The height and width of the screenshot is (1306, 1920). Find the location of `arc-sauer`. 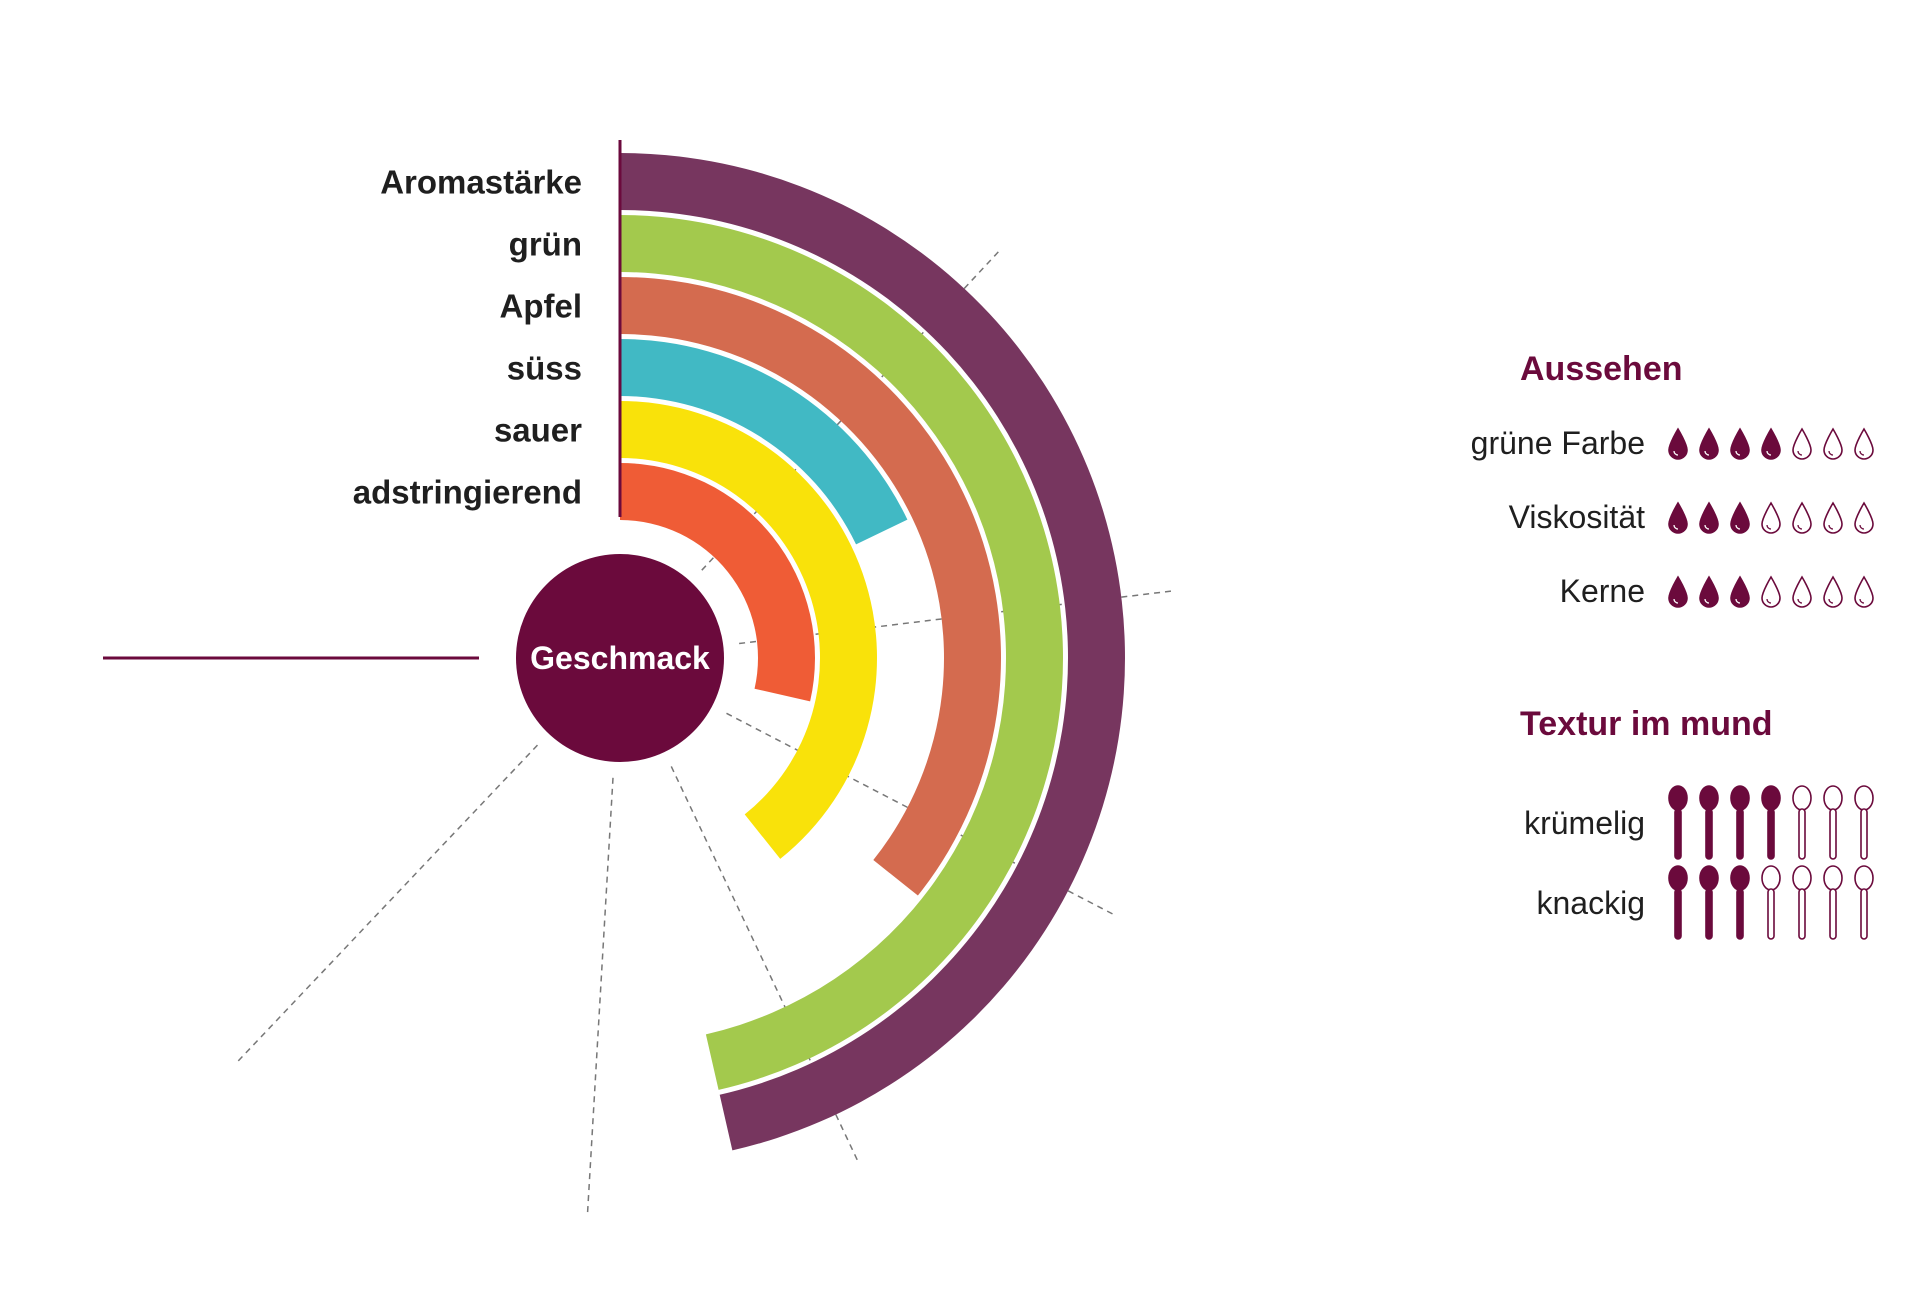

arc-sauer is located at coordinates (748, 630).